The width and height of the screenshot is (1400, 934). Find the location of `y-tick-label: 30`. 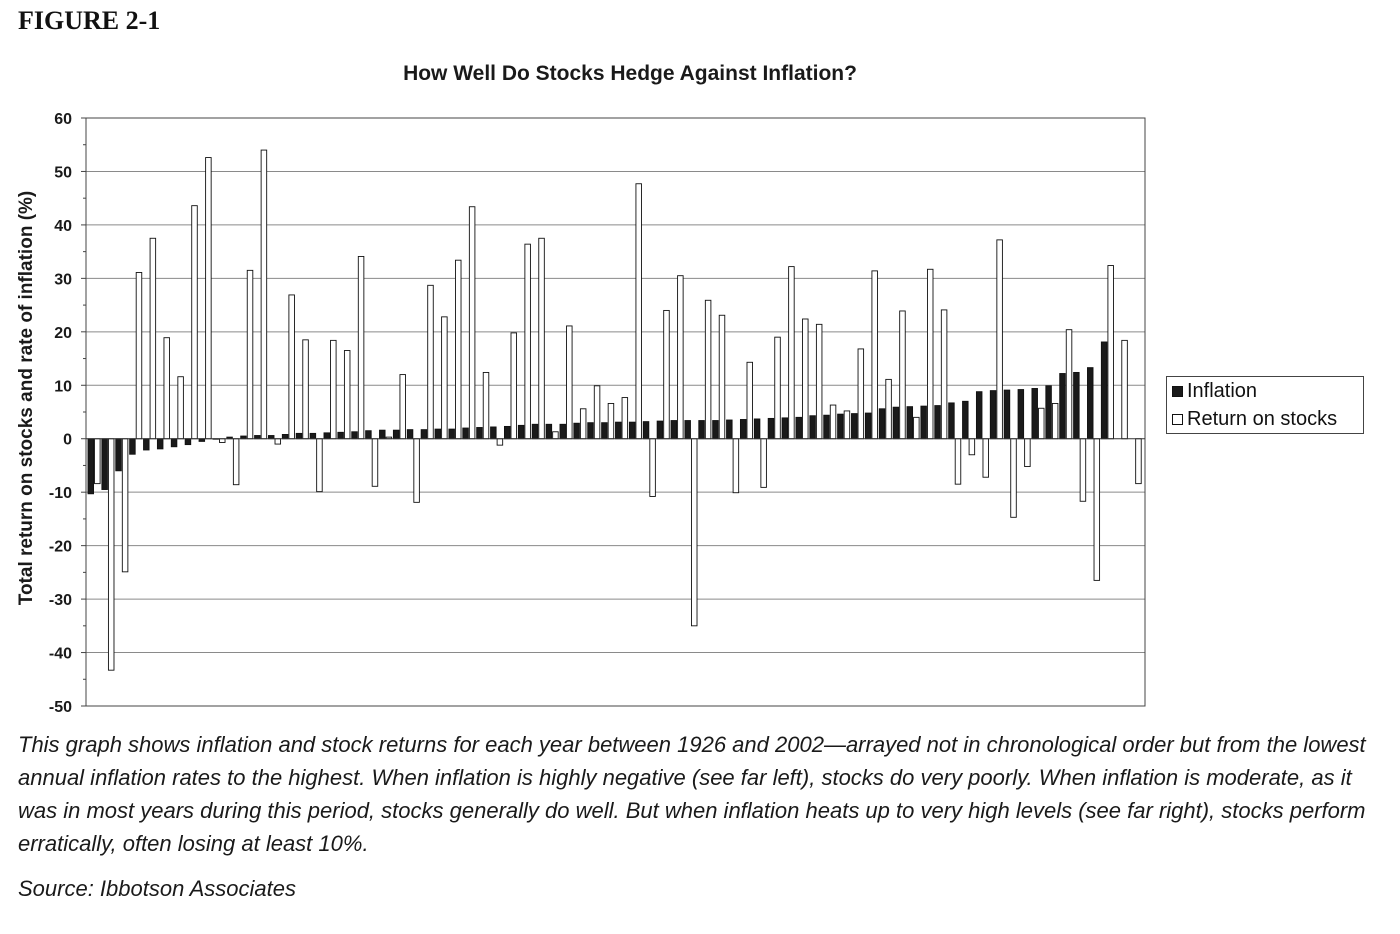

y-tick-label: 30 is located at coordinates (63, 279).